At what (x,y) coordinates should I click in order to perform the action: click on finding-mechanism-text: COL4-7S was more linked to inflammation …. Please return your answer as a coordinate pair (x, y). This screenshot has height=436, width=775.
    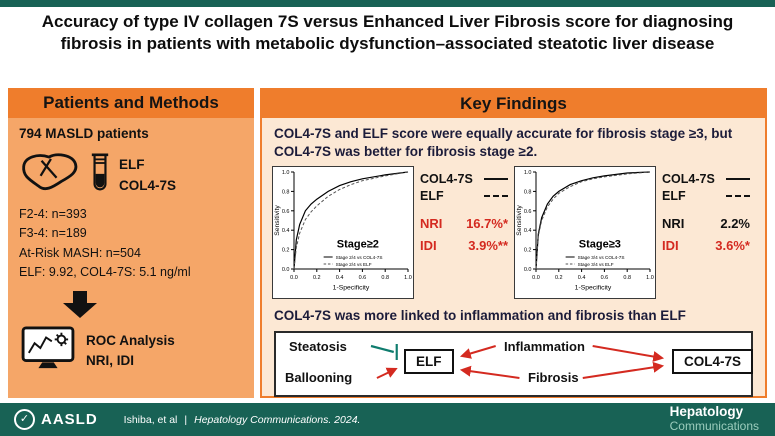
    Looking at the image, I should click on (480, 316).